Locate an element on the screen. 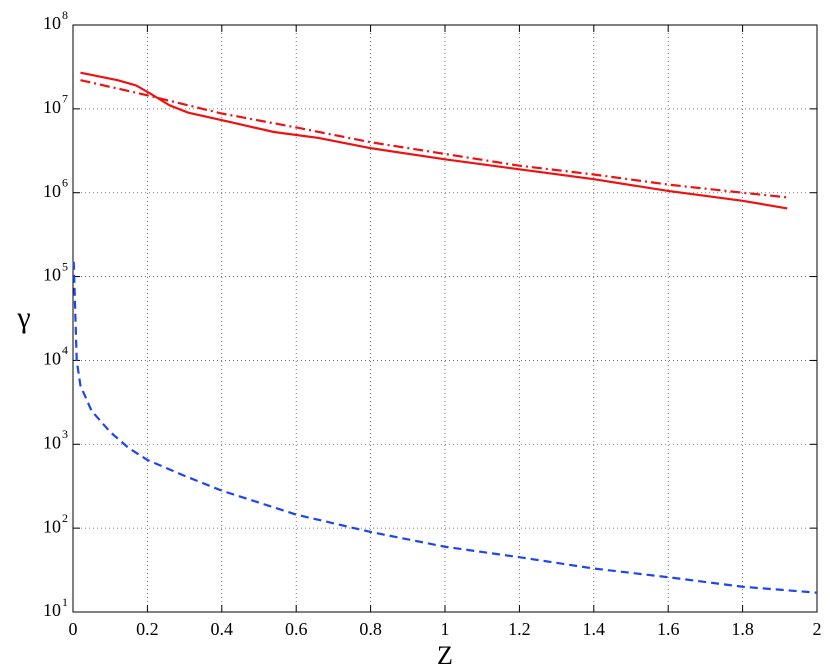 The height and width of the screenshot is (672, 830). y-tick-exponent: 6 is located at coordinates (65, 182).